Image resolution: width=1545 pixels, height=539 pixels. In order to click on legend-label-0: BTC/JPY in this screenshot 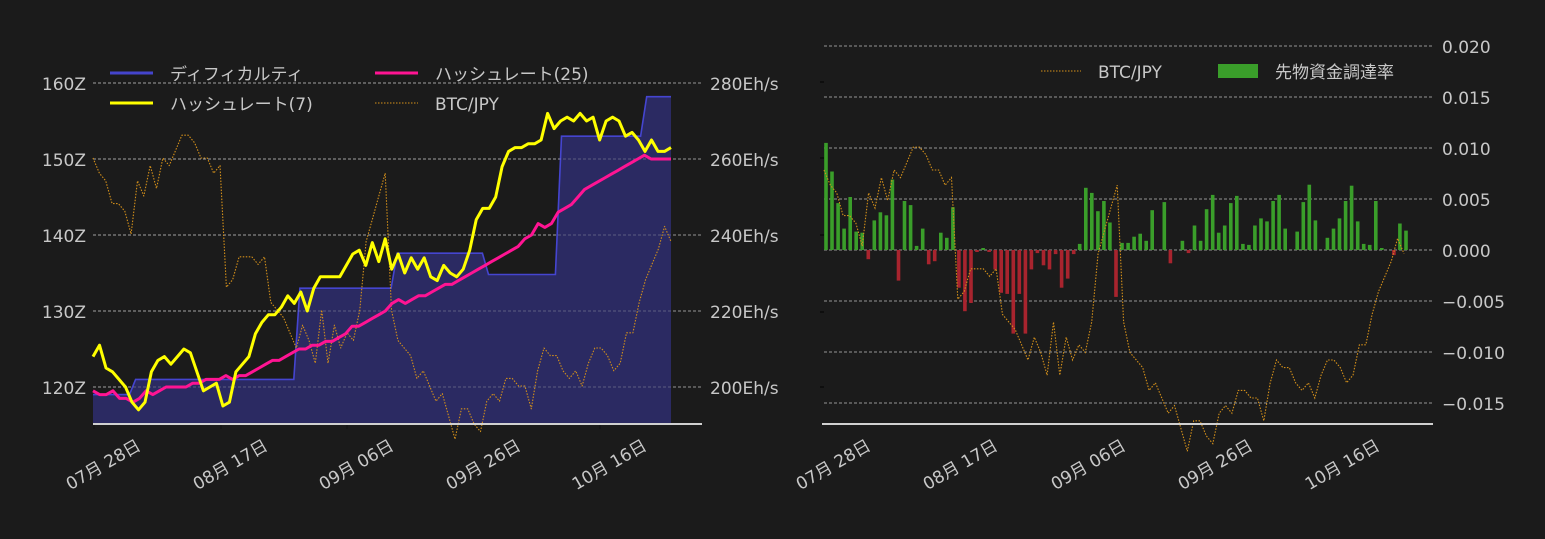, I will do `click(1130, 73)`.